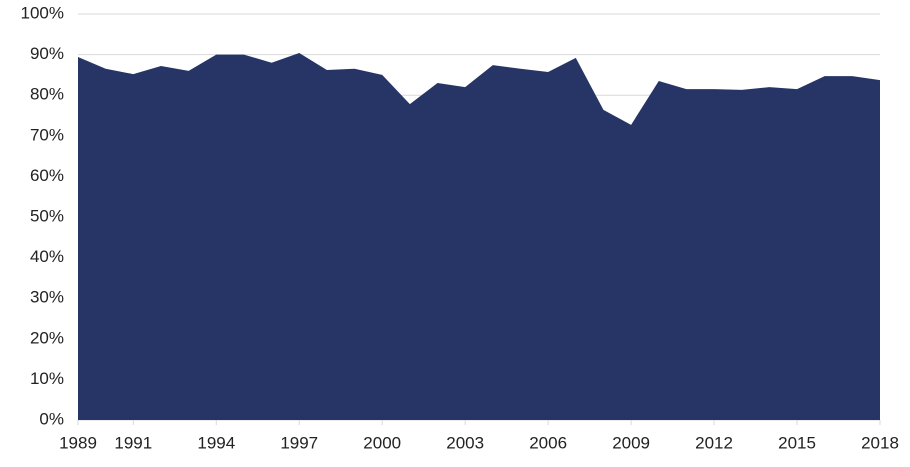 Image resolution: width=910 pixels, height=467 pixels. What do you see at coordinates (47, 215) in the screenshot?
I see `y-tick-label: 50%` at bounding box center [47, 215].